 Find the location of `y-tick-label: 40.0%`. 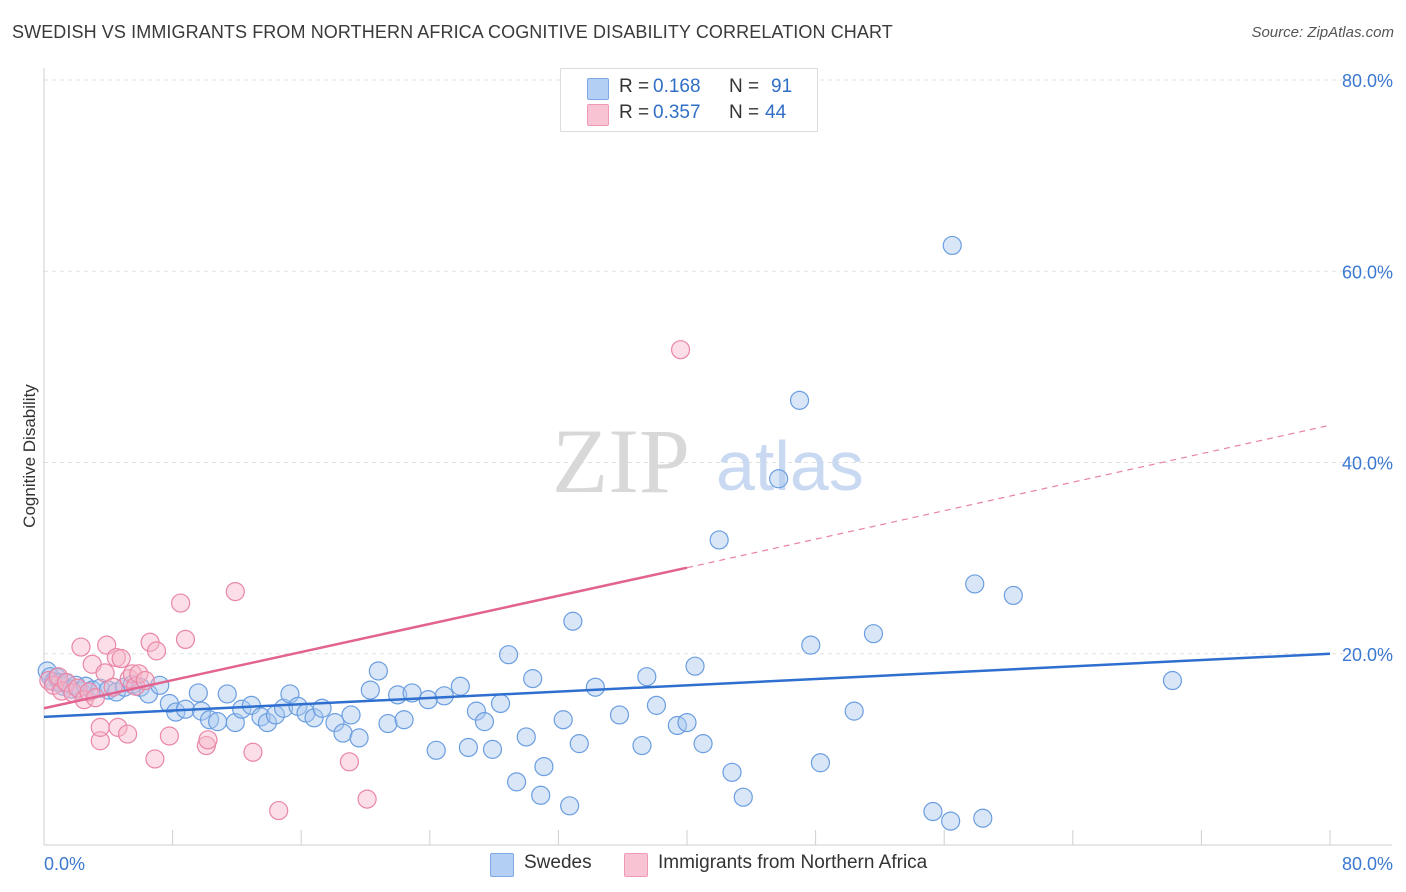

y-tick-label: 40.0% is located at coordinates (1367, 464).